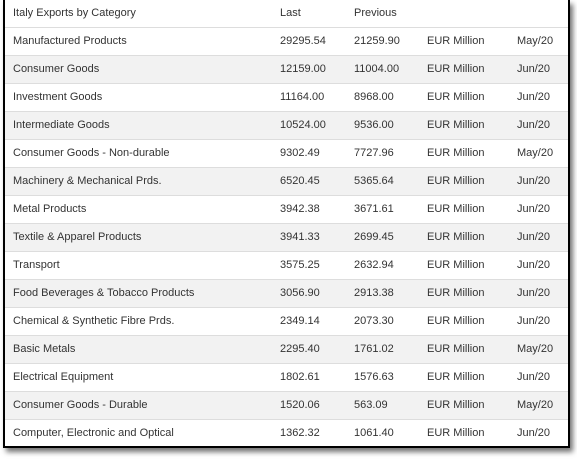 The width and height of the screenshot is (577, 459). What do you see at coordinates (317, 69) in the screenshot?
I see `cell-last: 12159.00` at bounding box center [317, 69].